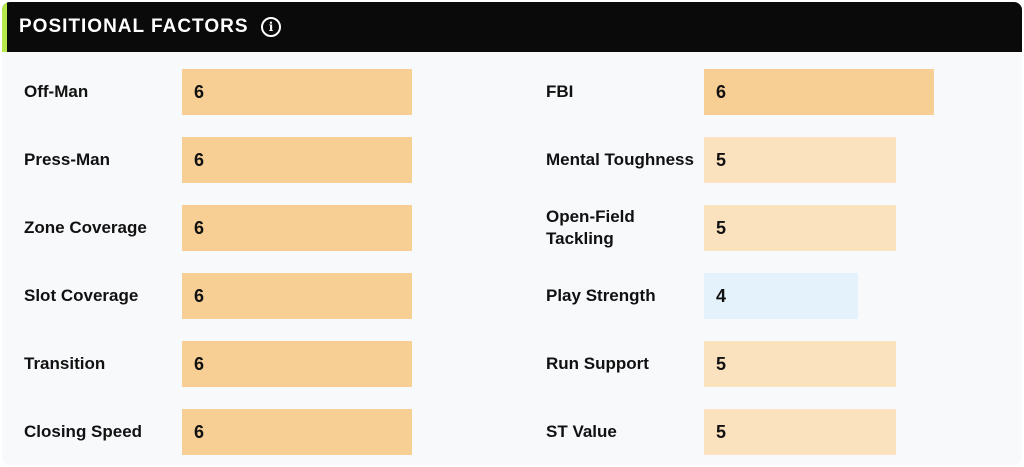 The image size is (1024, 467). I want to click on factor-bar: 4, so click(781, 296).